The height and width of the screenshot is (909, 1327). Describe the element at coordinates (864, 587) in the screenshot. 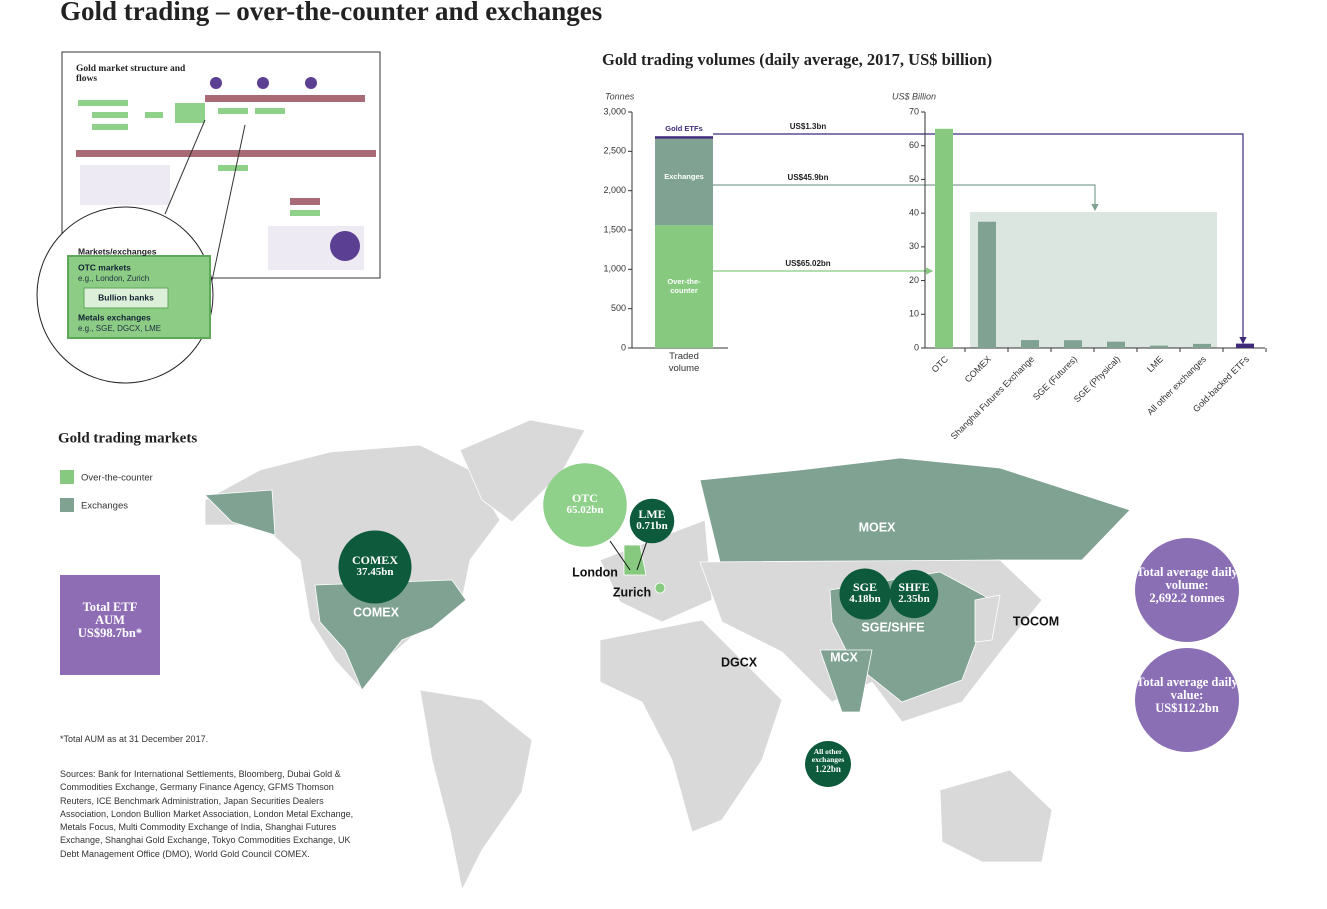

I see `bubble-name: SGE` at that location.